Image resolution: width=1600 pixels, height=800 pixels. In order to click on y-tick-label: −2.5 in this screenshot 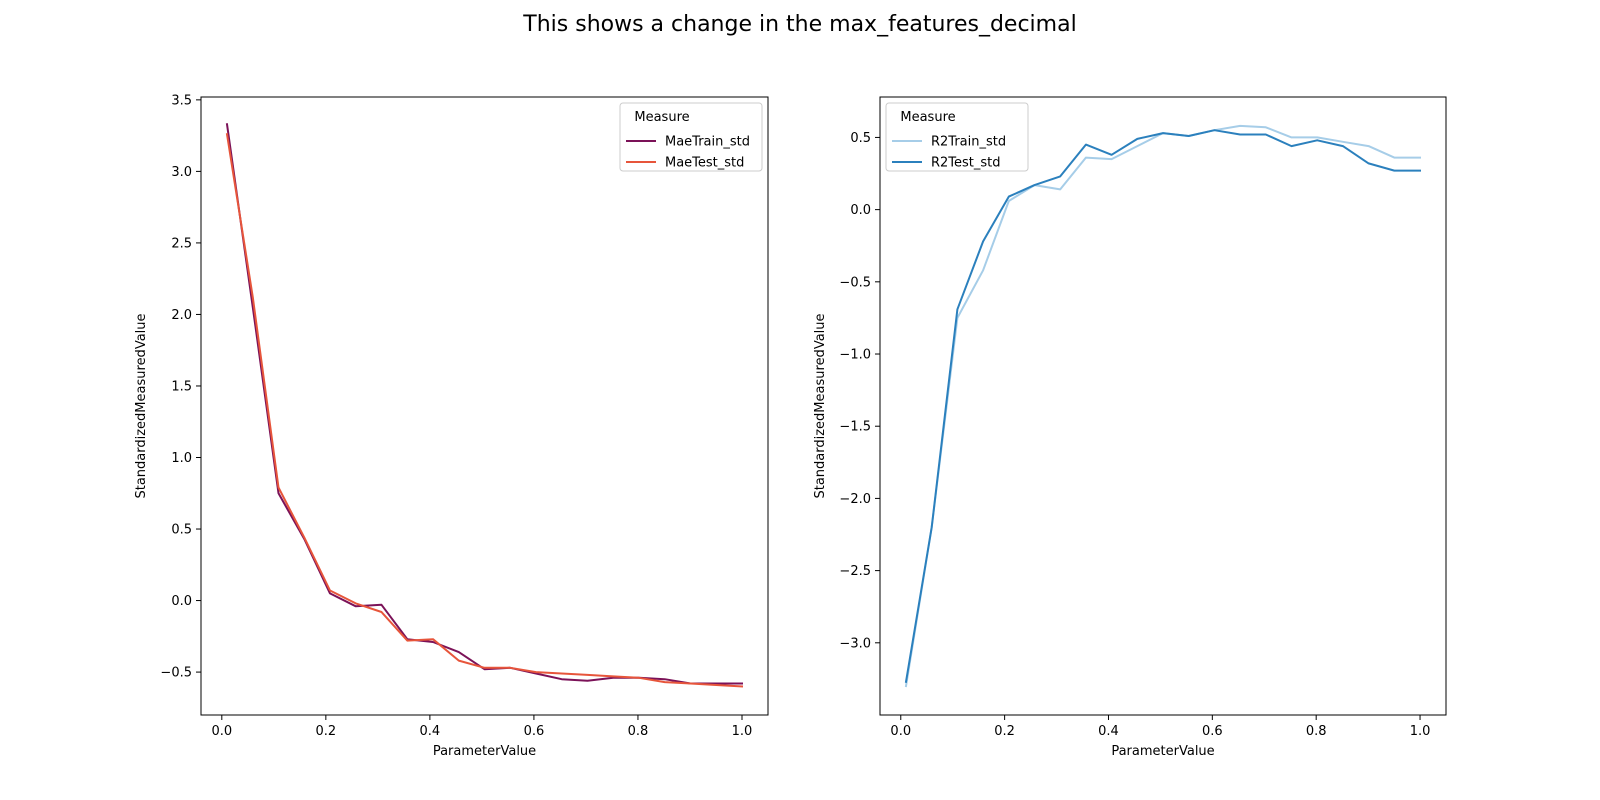, I will do `click(855, 571)`.